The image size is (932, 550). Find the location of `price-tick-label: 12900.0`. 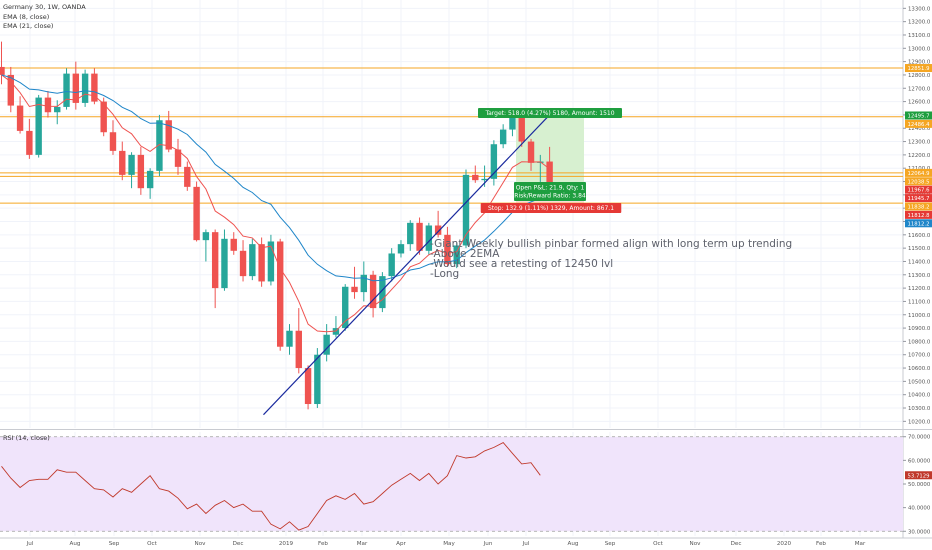

price-tick-label: 12900.0 is located at coordinates (919, 63).